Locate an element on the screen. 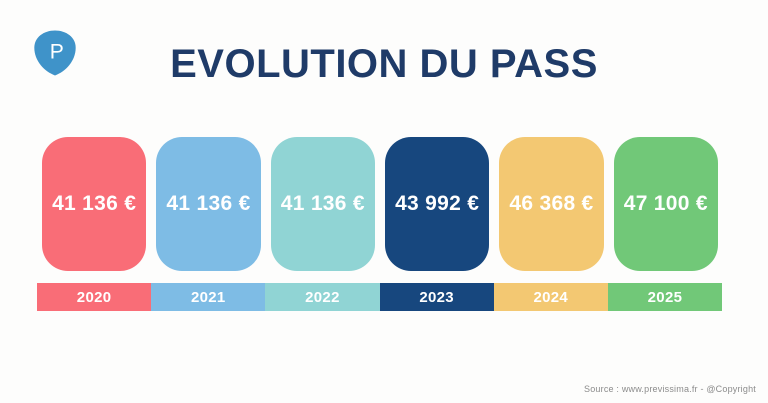 Image resolution: width=768 pixels, height=403 pixels. value-card-2021: 41 136 € is located at coordinates (208, 204).